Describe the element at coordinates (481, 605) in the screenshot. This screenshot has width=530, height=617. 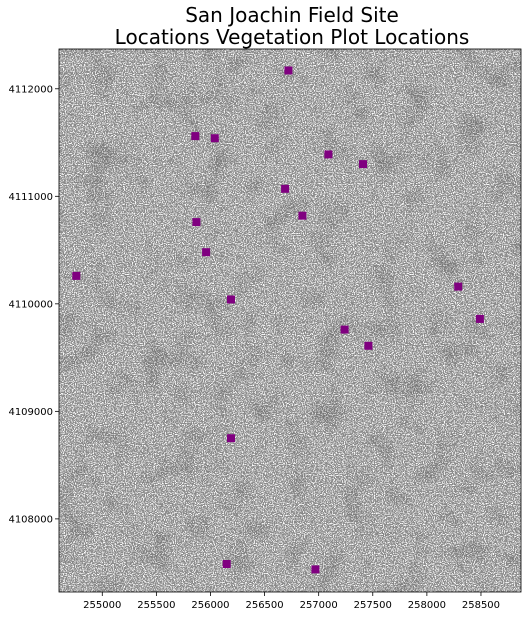
I see `x-tick-label: 258500` at that location.